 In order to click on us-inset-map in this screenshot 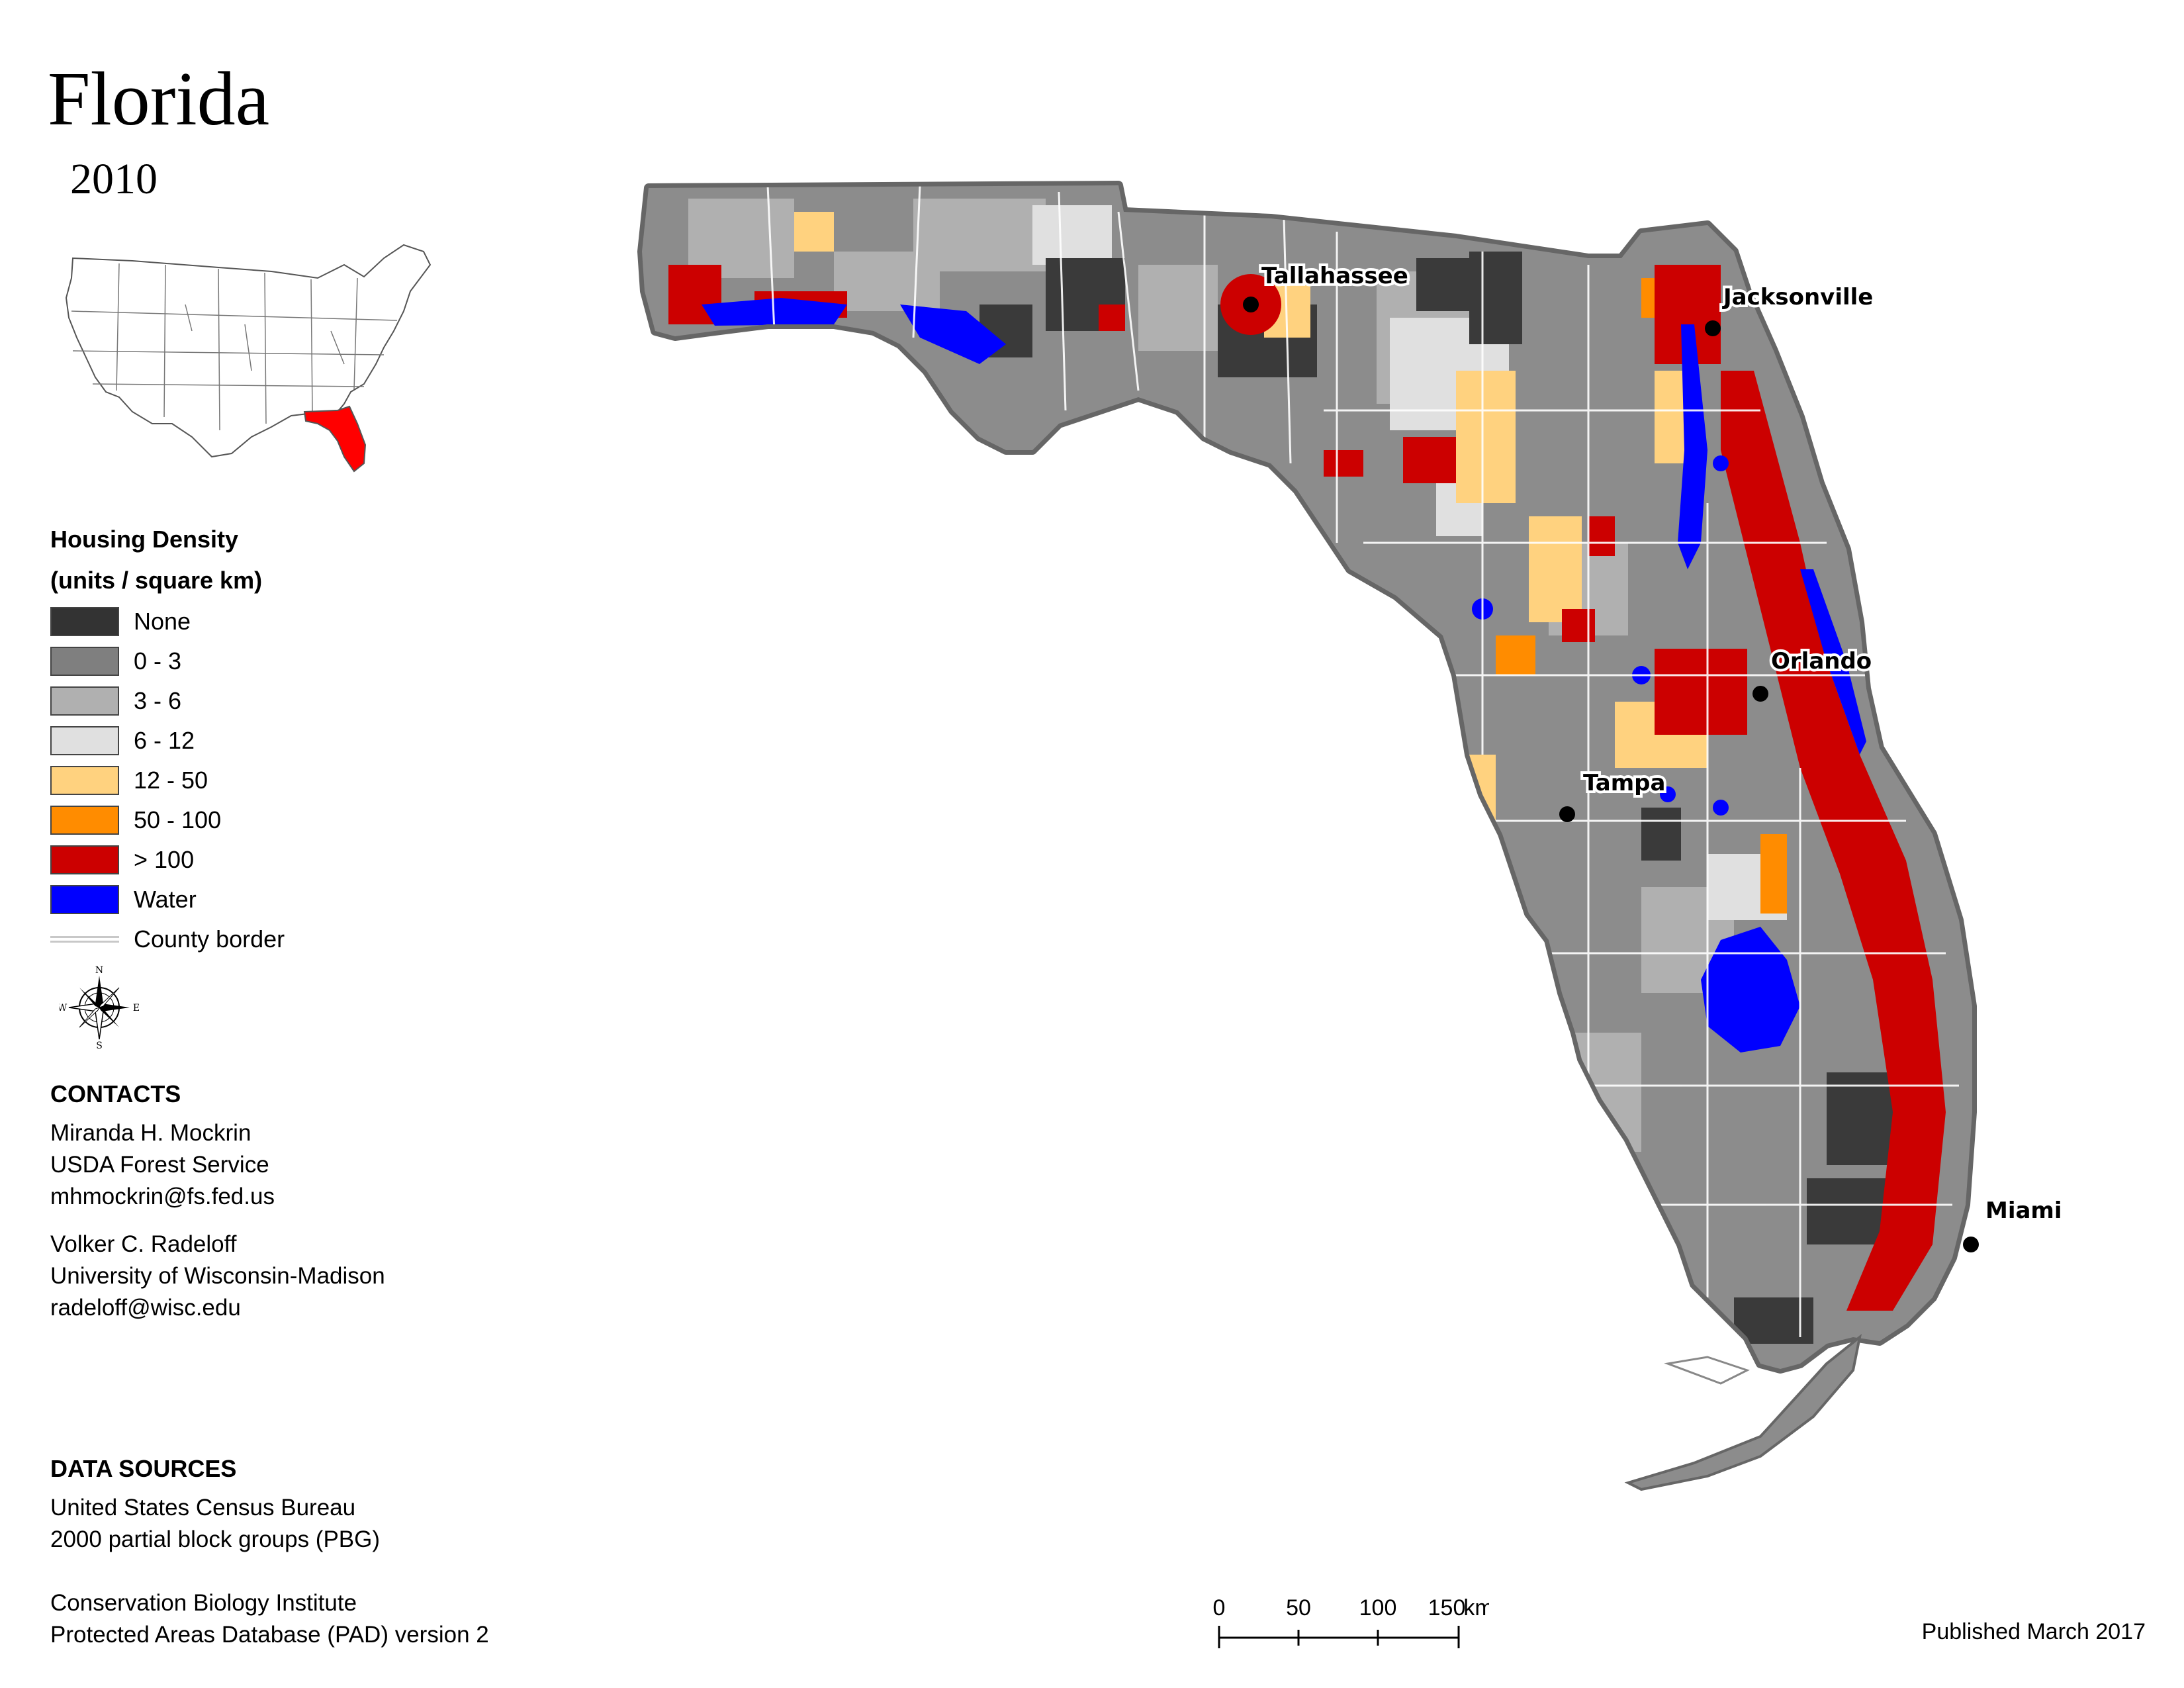, I will do `click(248, 358)`.